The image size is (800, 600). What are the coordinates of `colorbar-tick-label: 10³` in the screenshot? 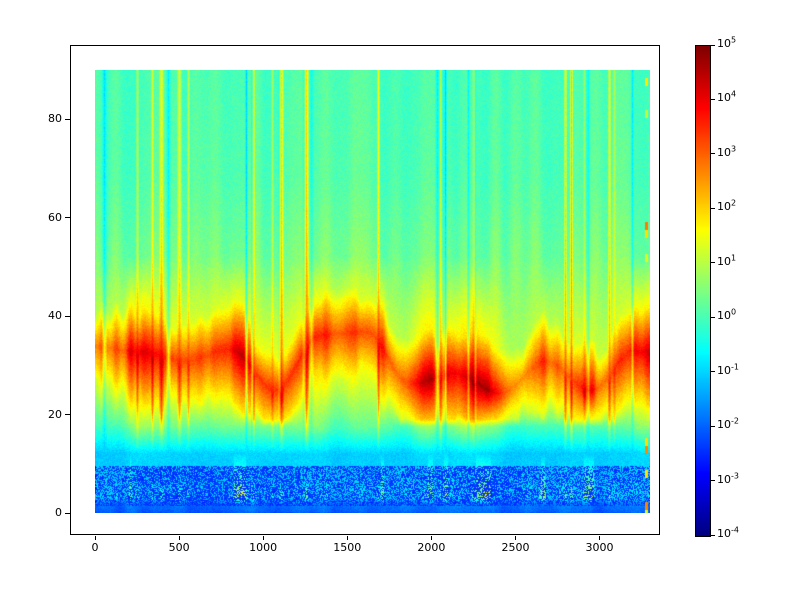 It's located at (727, 151).